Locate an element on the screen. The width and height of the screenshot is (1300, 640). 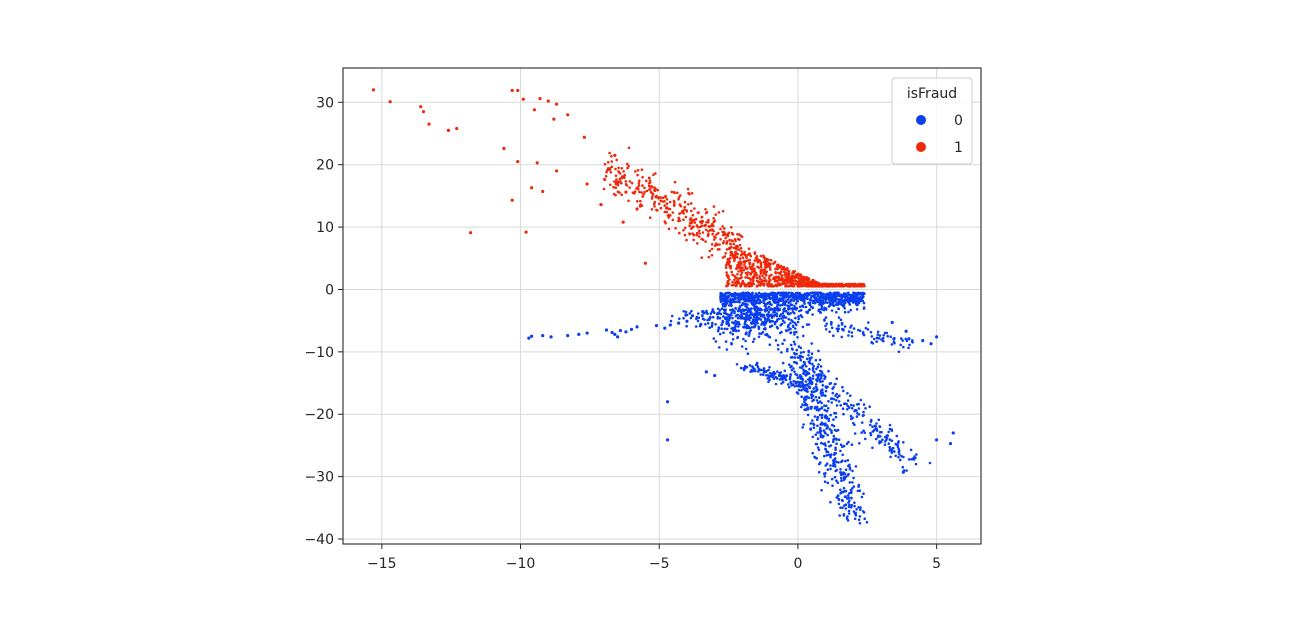
y-tick-label: −10 is located at coordinates (319, 353).